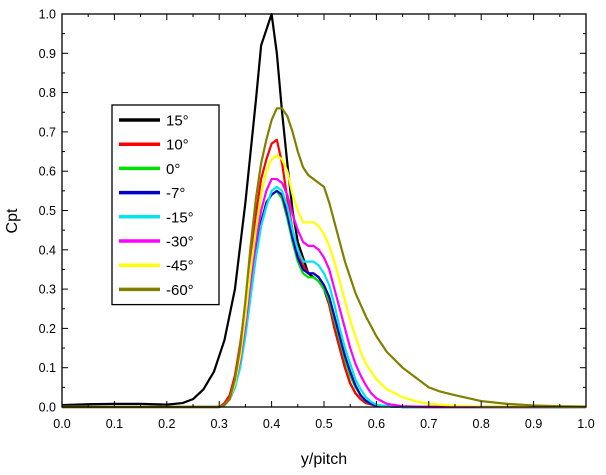  Describe the element at coordinates (47, 132) in the screenshot. I see `y-tick-label: 0.7` at that location.